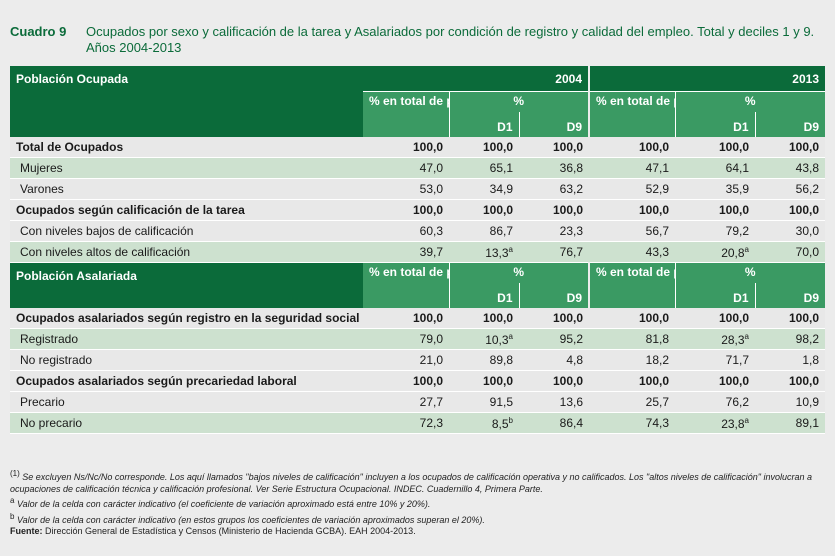 The image size is (835, 556). What do you see at coordinates (657, 252) in the screenshot?
I see `cell-number: 43,3` at bounding box center [657, 252].